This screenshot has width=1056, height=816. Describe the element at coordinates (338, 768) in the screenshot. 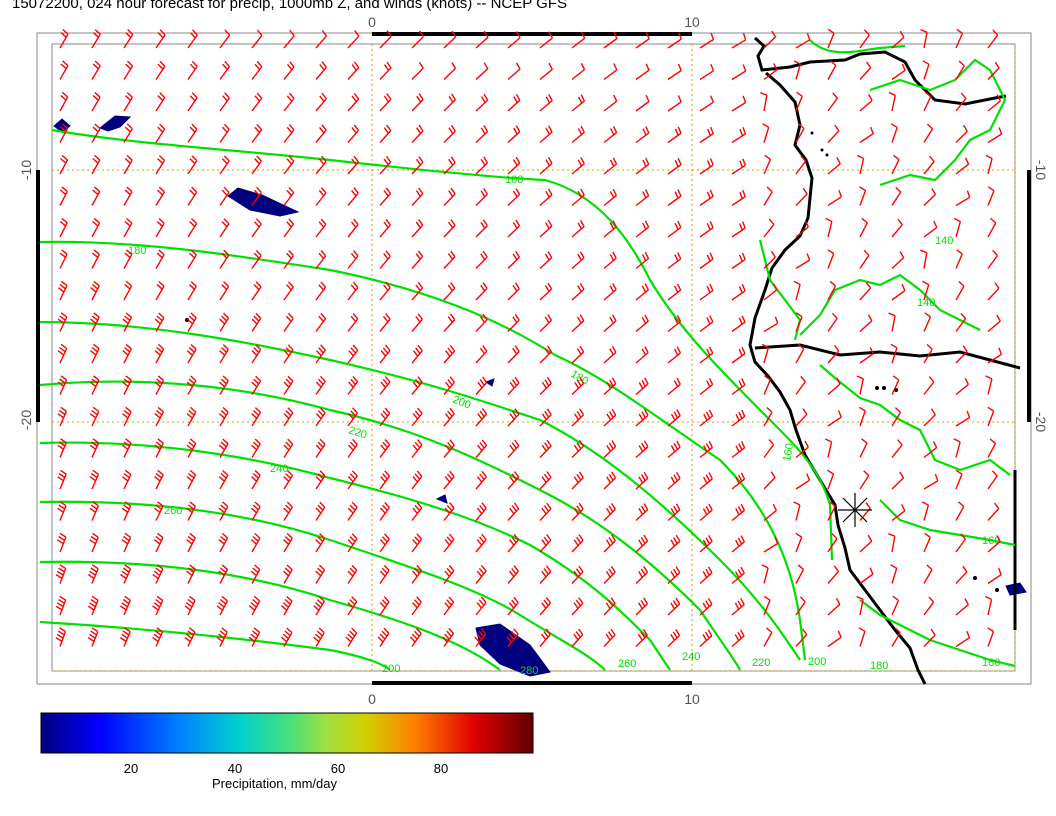

I see `colorbar-tick: 60` at that location.